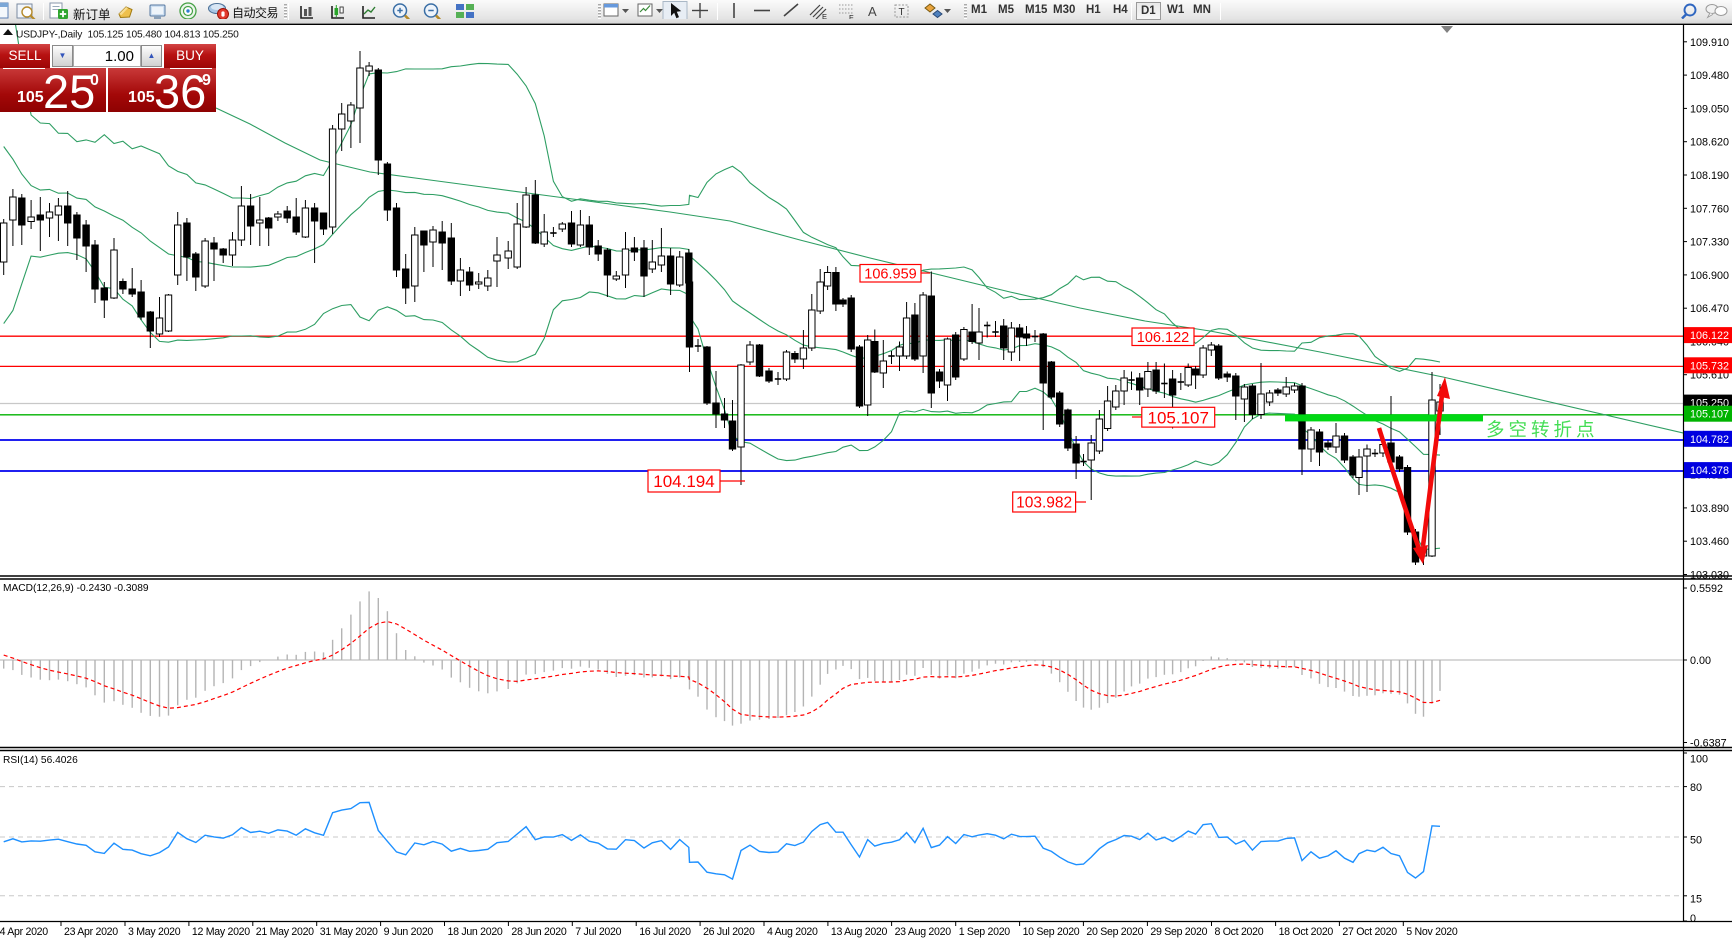 This screenshot has width=1732, height=948. What do you see at coordinates (1051, 932) in the screenshot?
I see `svg-text: 10 Sep 2020` at bounding box center [1051, 932].